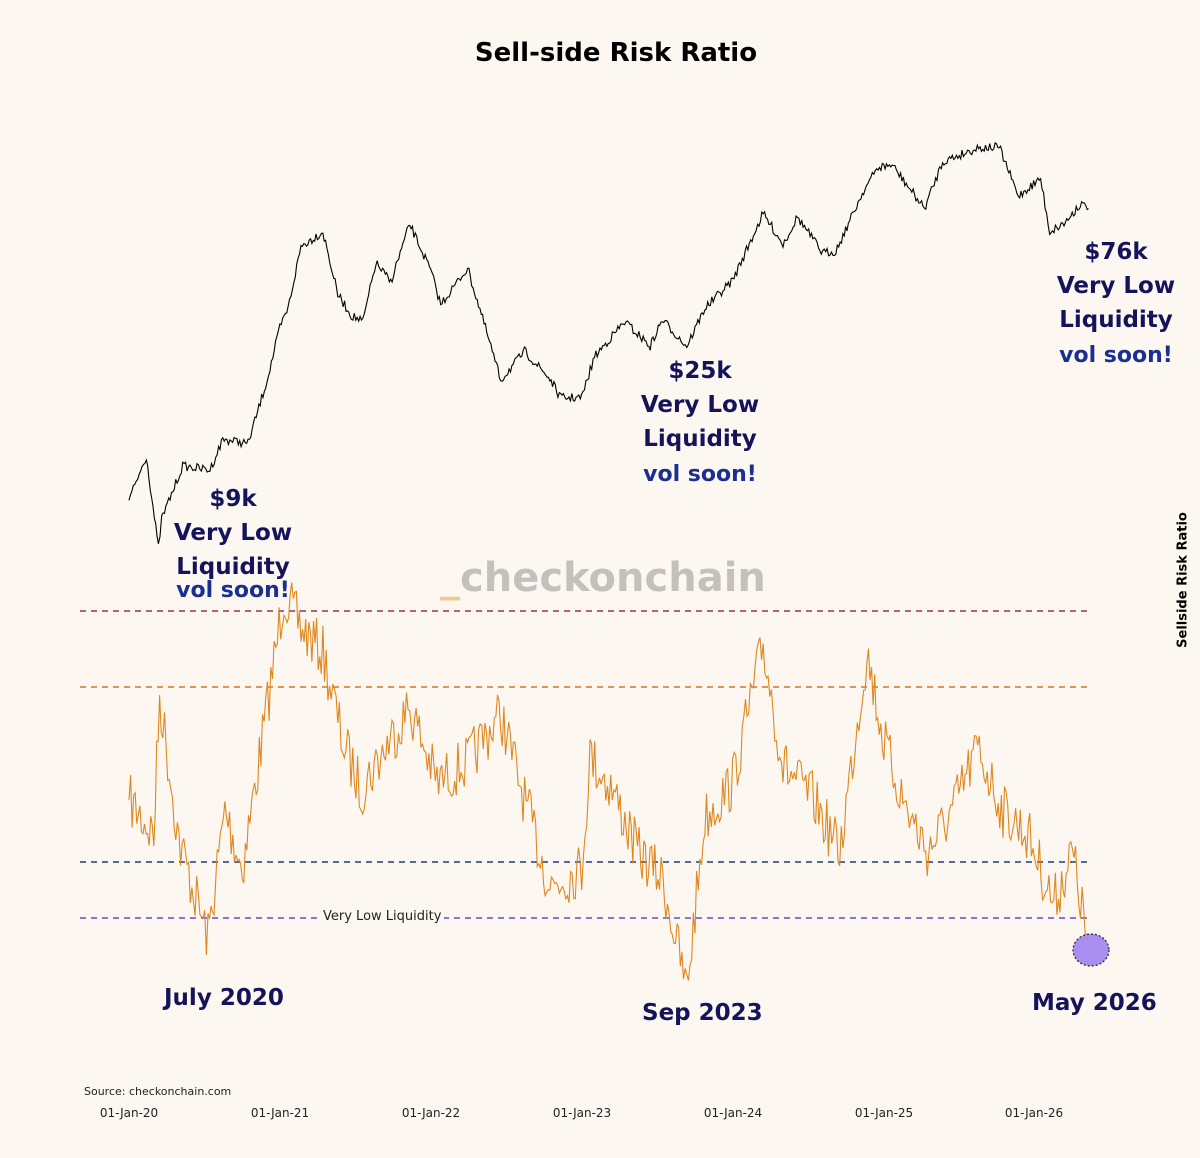  What do you see at coordinates (224, 998) in the screenshot?
I see `date-annotation-july-2020: July 2020` at bounding box center [224, 998].